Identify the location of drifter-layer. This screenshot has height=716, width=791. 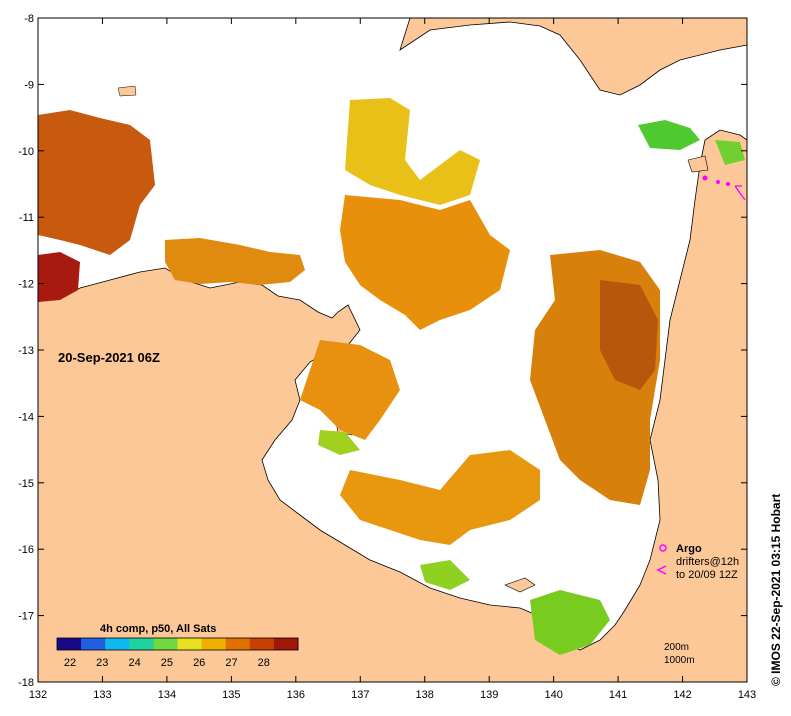
(724, 188).